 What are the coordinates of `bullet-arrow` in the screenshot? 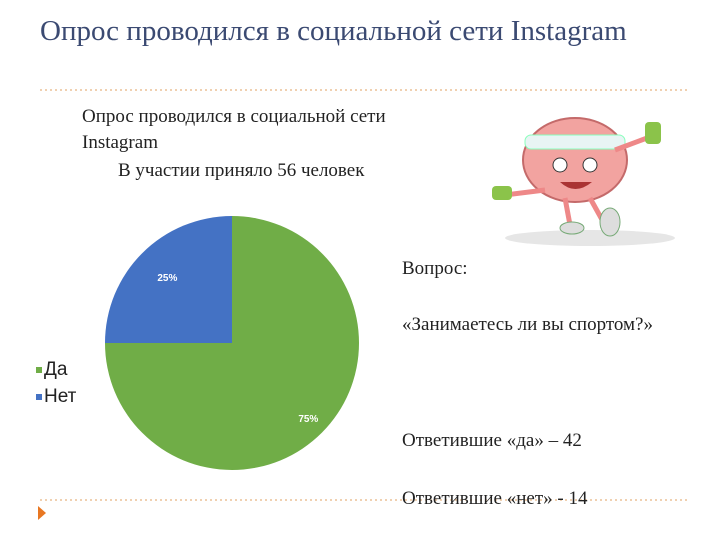 It's located at (42, 513).